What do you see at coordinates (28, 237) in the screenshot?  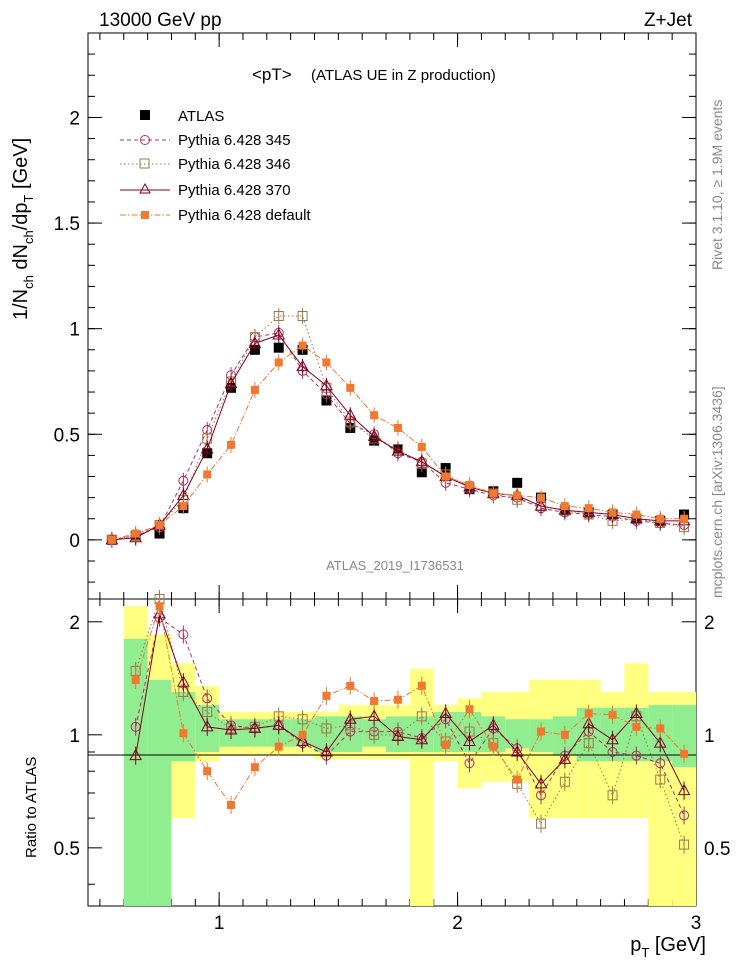 I see `ylabel-part-3: ch` at bounding box center [28, 237].